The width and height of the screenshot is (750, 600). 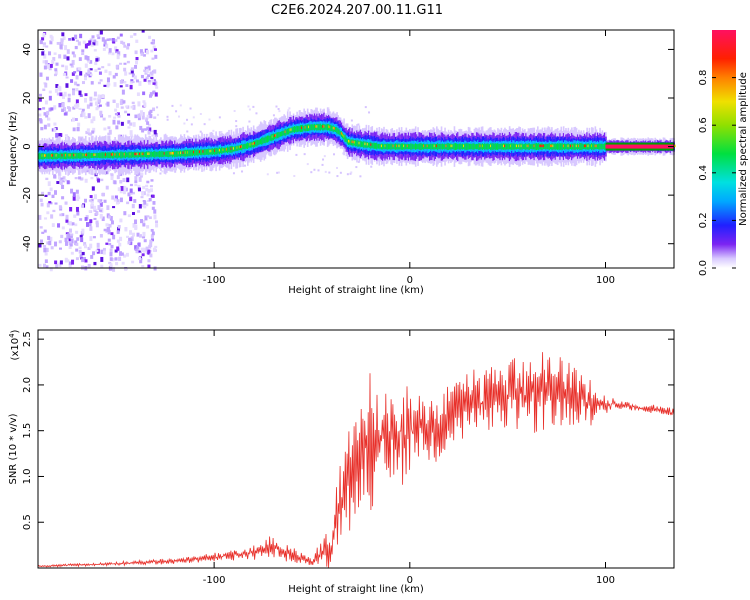 I want to click on snr-y-label: SNR (10 * v/v), so click(x=13, y=448).